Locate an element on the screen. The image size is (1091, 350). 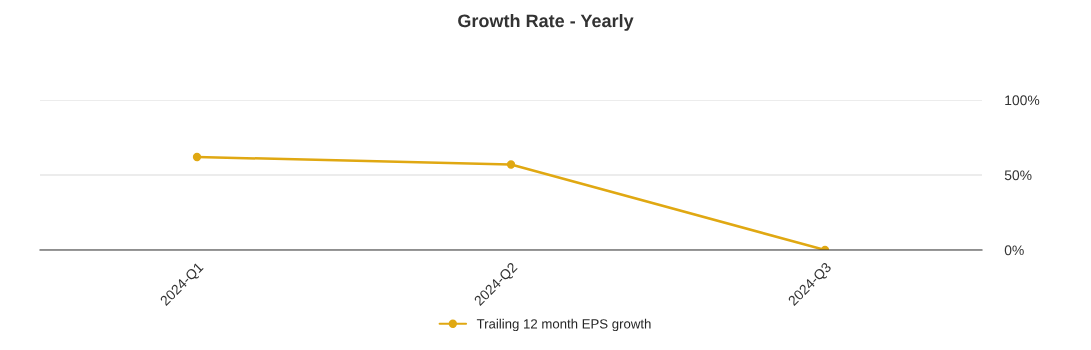
chart-title: Growth Rate - Yearly is located at coordinates (546, 22).